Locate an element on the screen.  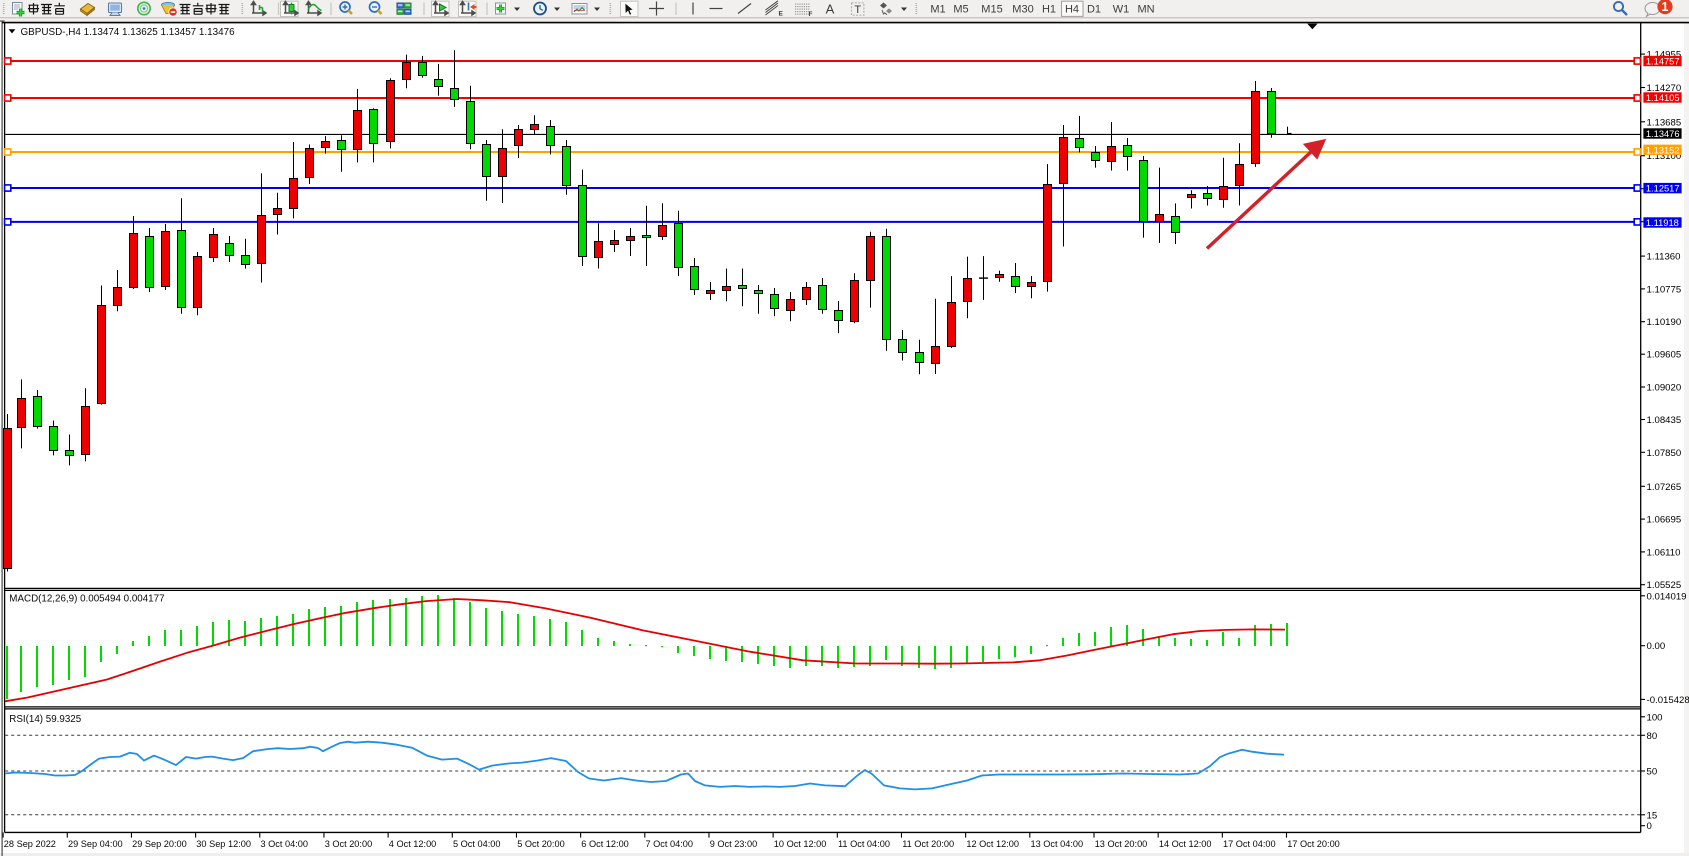
svg-text: 12 Oct 12:00 is located at coordinates (992, 844).